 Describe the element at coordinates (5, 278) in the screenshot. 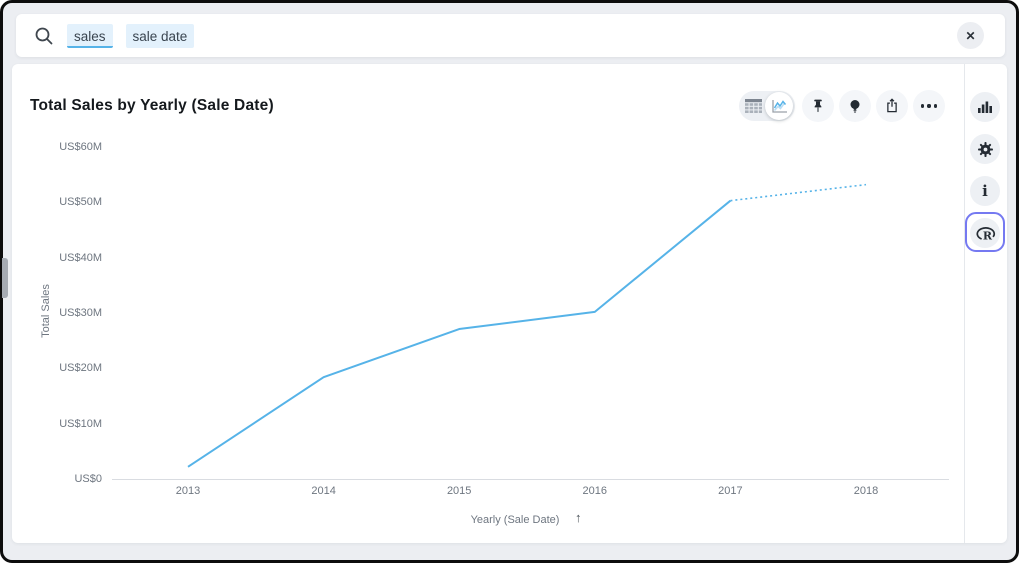

I see `left-scrollbar-thumb` at that location.